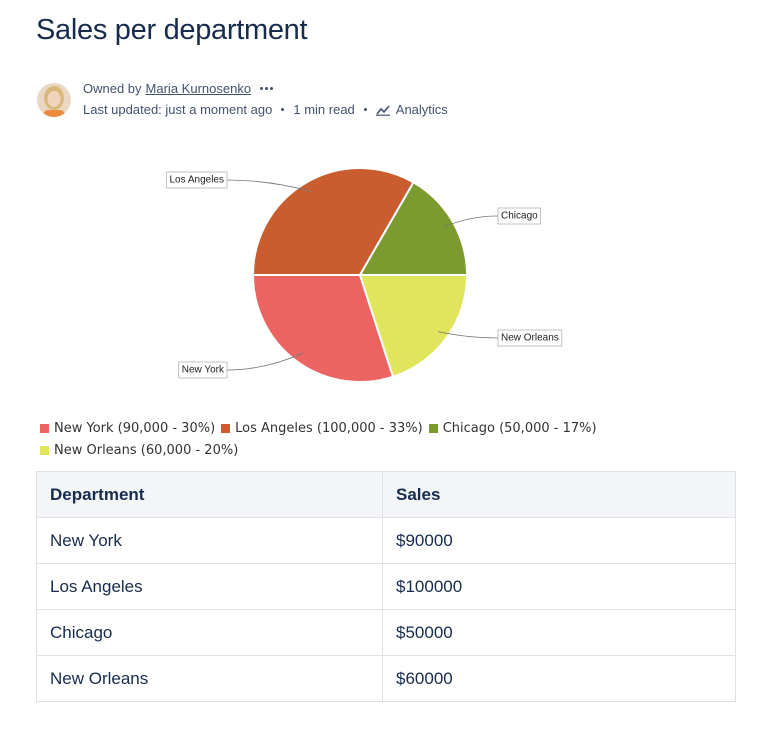  I want to click on callout-label: New Orleans, so click(530, 338).